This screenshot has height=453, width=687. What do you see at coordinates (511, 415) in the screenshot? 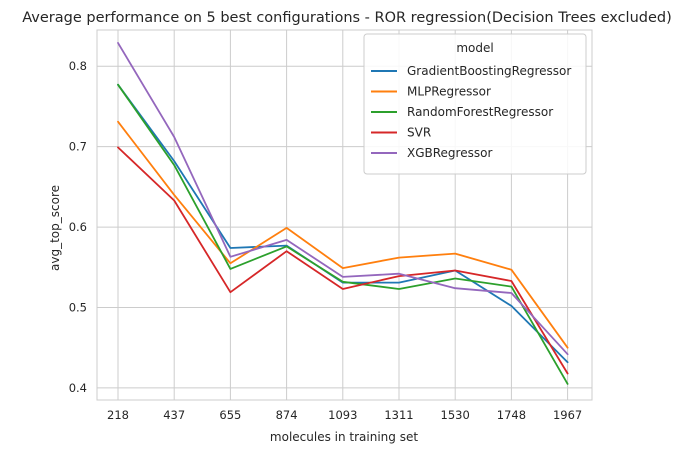
I see `x-tick-label: 1748` at bounding box center [511, 415].